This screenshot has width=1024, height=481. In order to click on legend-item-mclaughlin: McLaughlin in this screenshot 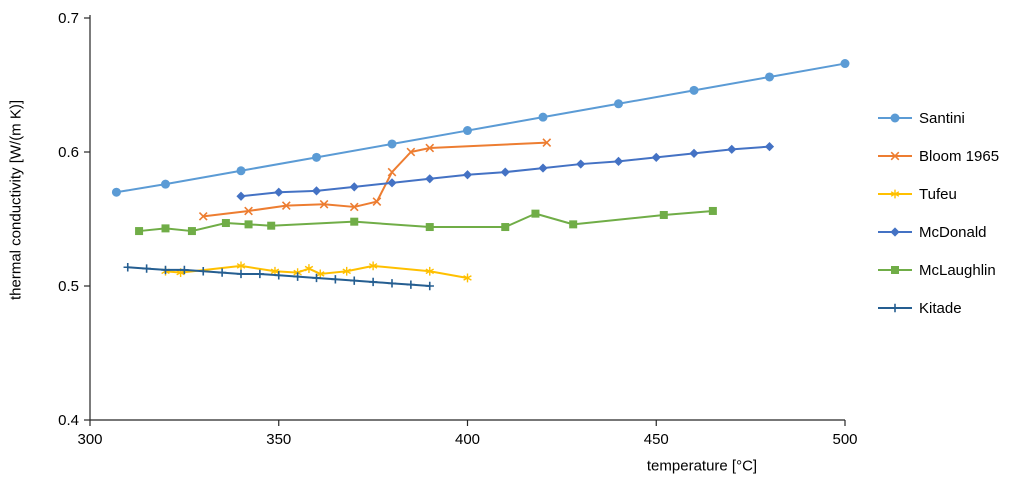, I will do `click(938, 270)`.